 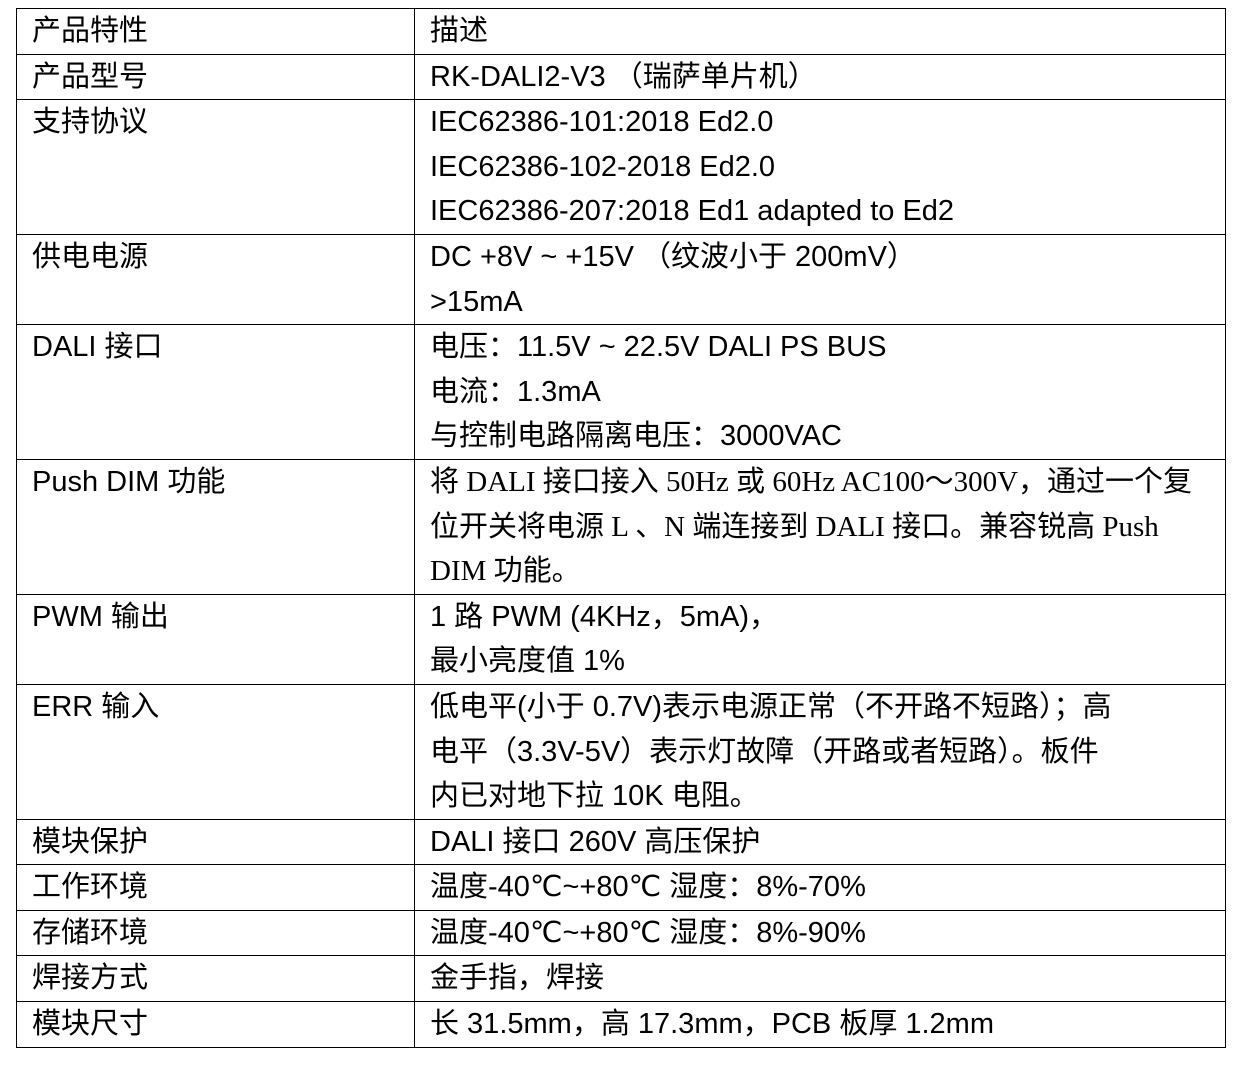 What do you see at coordinates (595, 841) in the screenshot?
I see `description-line: DALI 接口 260V 高压保护` at bounding box center [595, 841].